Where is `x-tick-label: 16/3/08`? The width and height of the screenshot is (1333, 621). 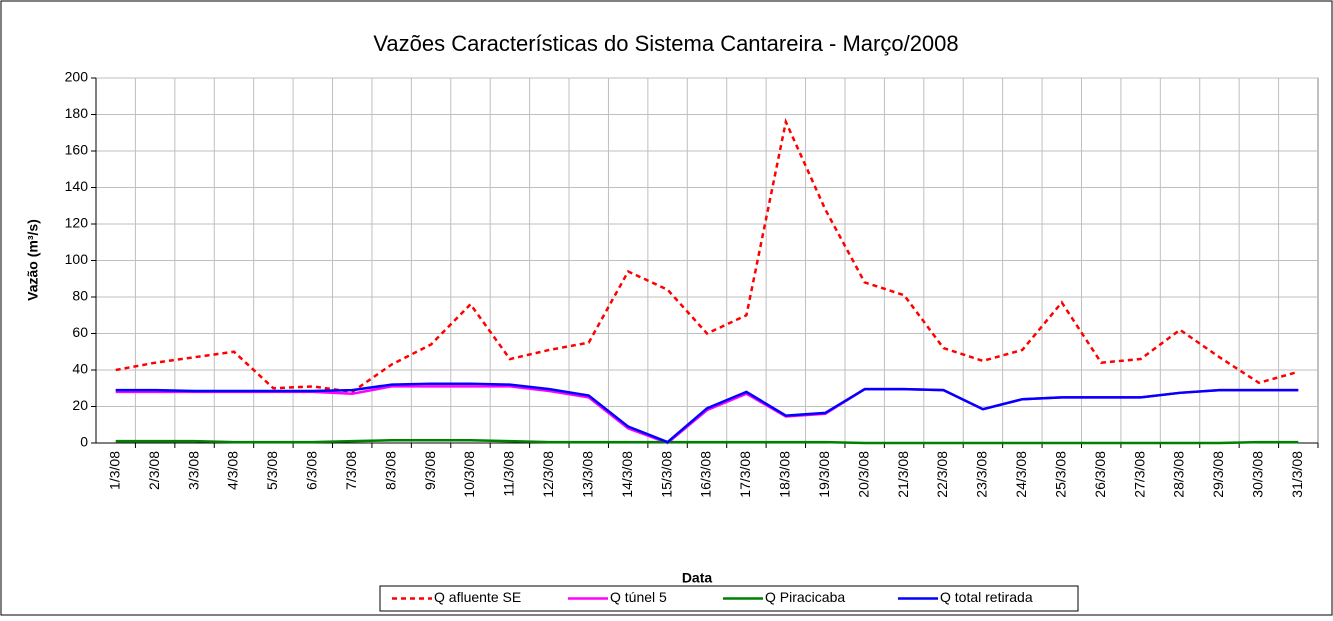 x-tick-label: 16/3/08 is located at coordinates (706, 474).